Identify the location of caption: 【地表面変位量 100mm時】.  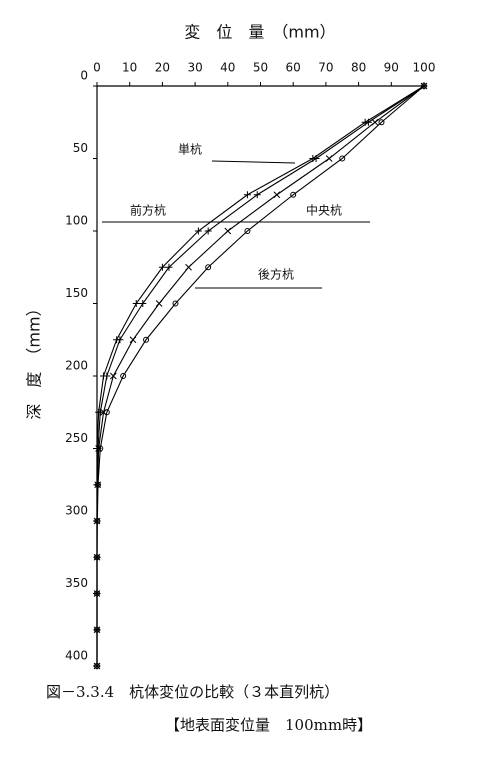
(268, 725).